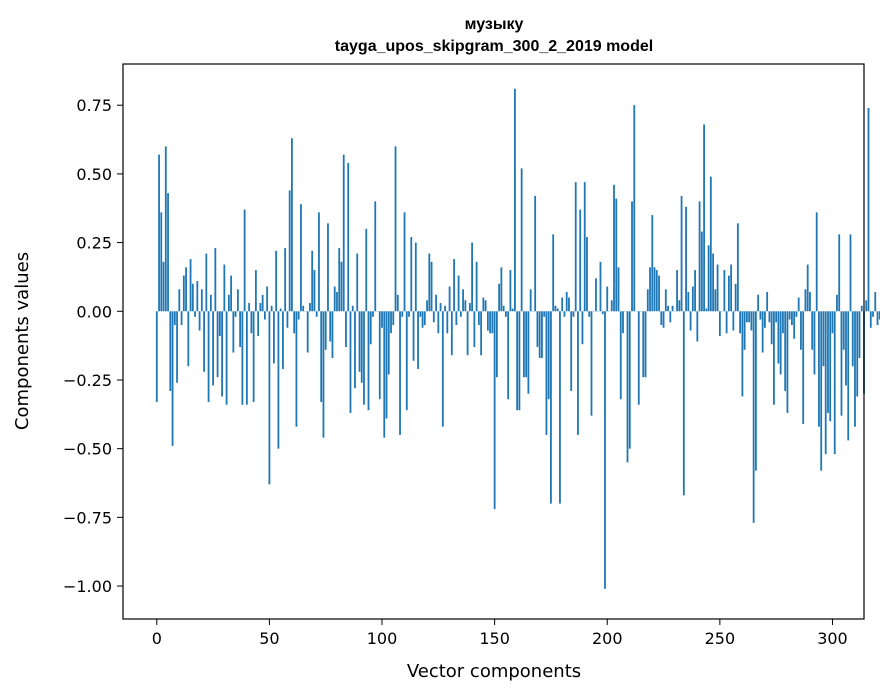  I want to click on y-tick-label: 0.25, so click(94, 243).